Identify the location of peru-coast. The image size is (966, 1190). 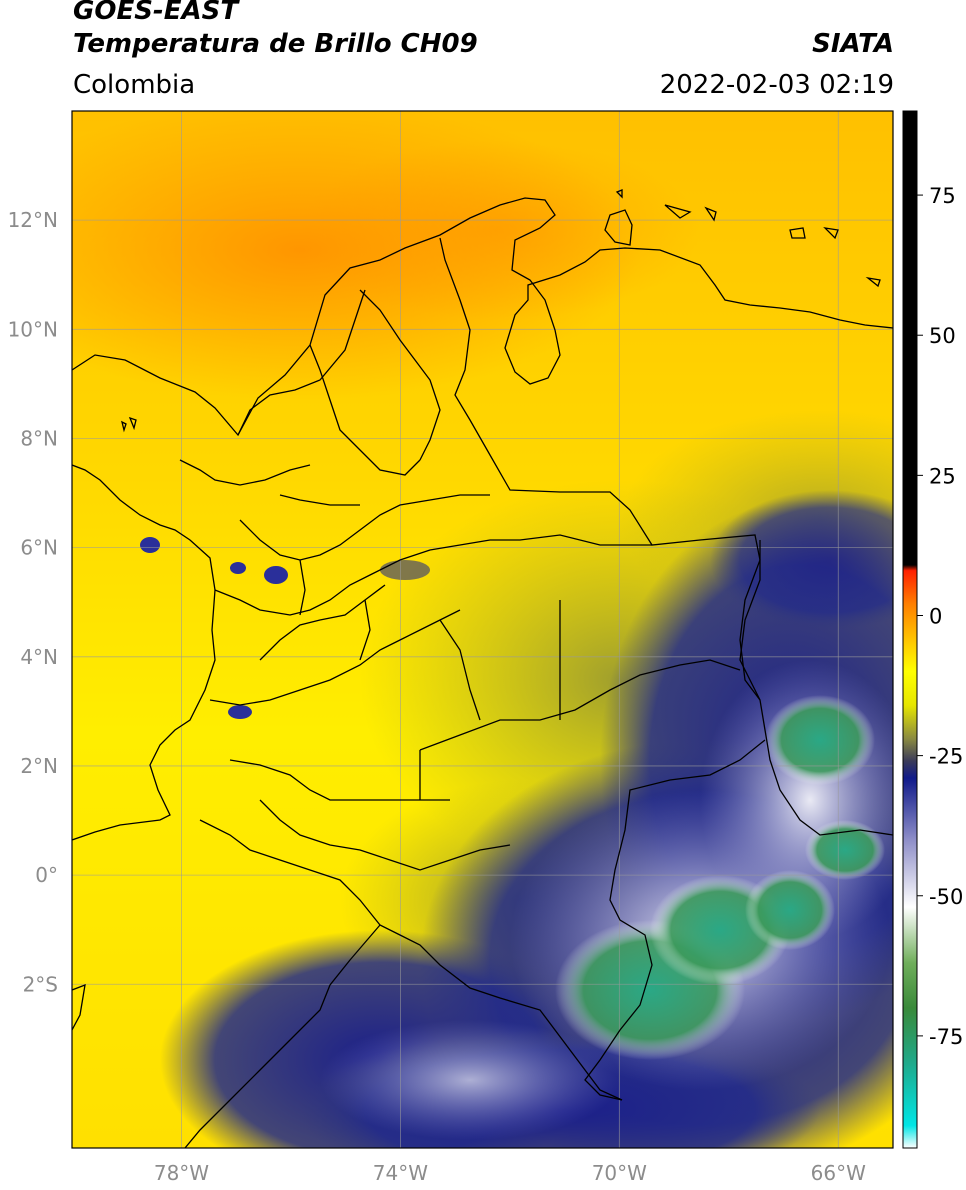
(79, 1007).